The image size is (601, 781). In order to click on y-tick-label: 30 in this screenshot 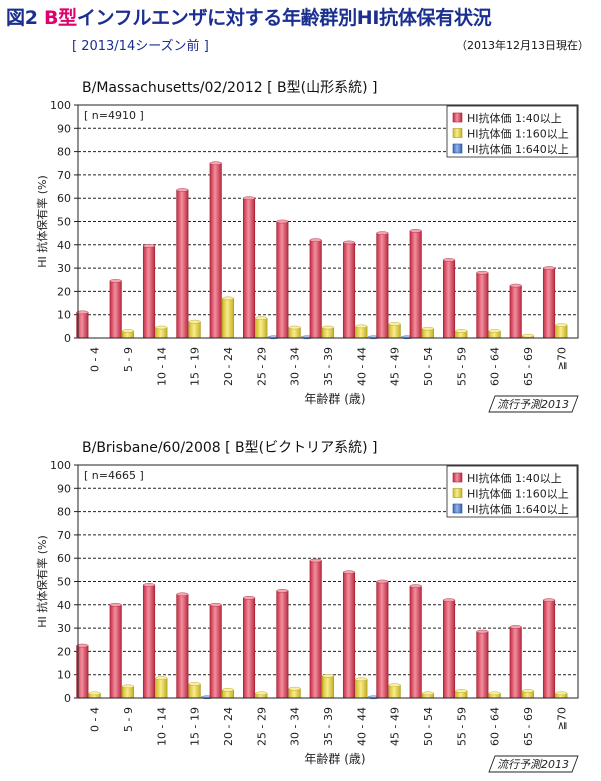, I will do `click(64, 628)`.